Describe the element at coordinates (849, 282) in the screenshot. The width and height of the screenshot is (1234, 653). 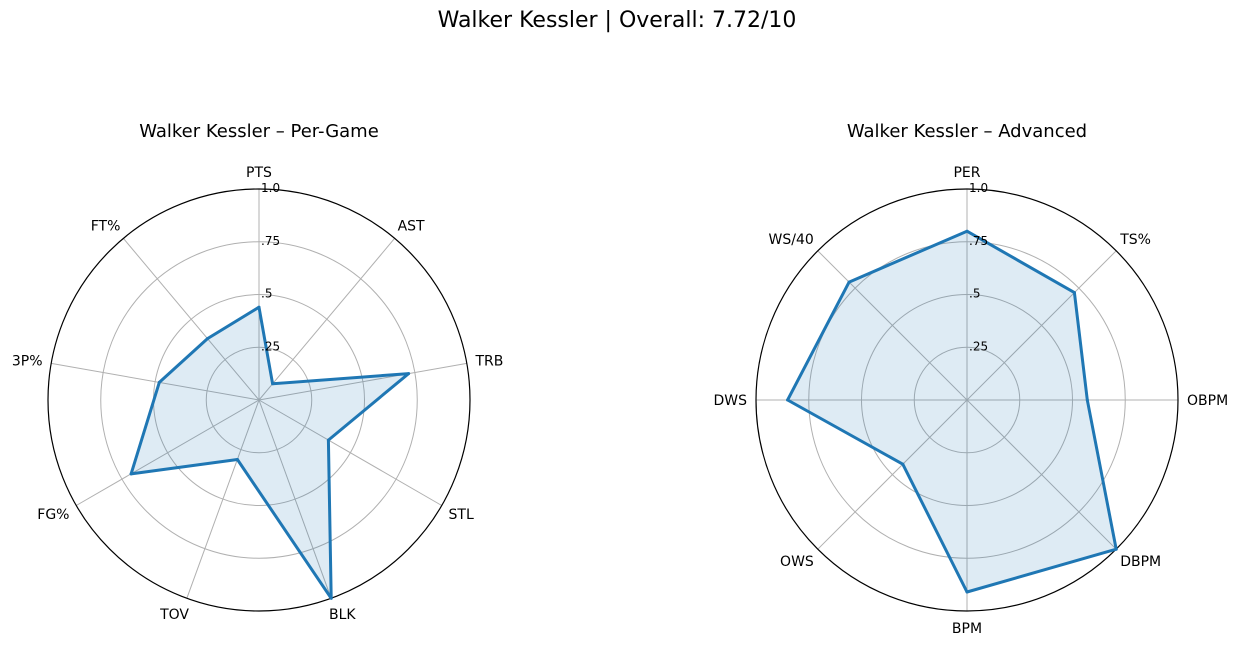
I see `data-point-WS/40` at that location.